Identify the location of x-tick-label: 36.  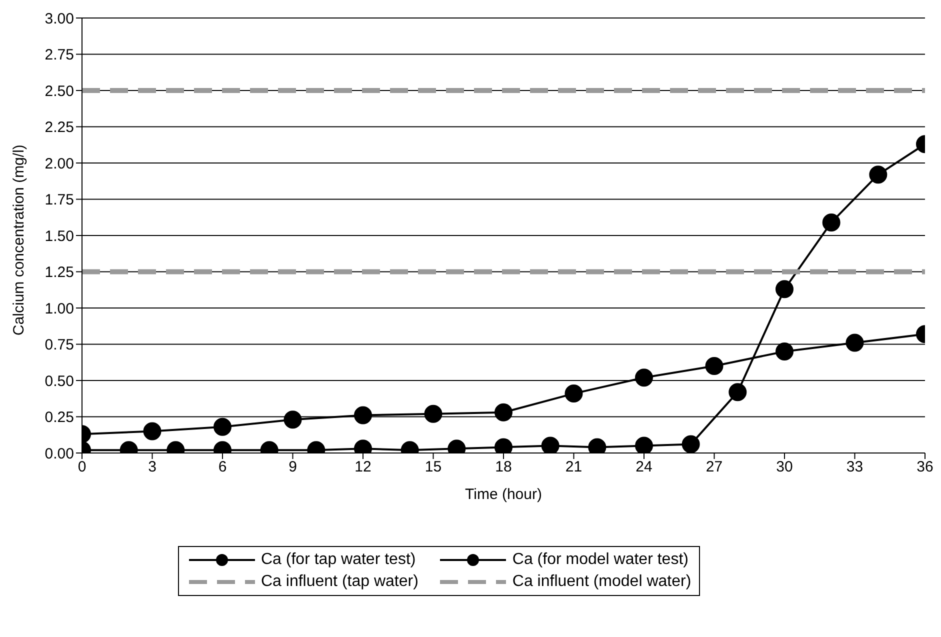
(925, 467).